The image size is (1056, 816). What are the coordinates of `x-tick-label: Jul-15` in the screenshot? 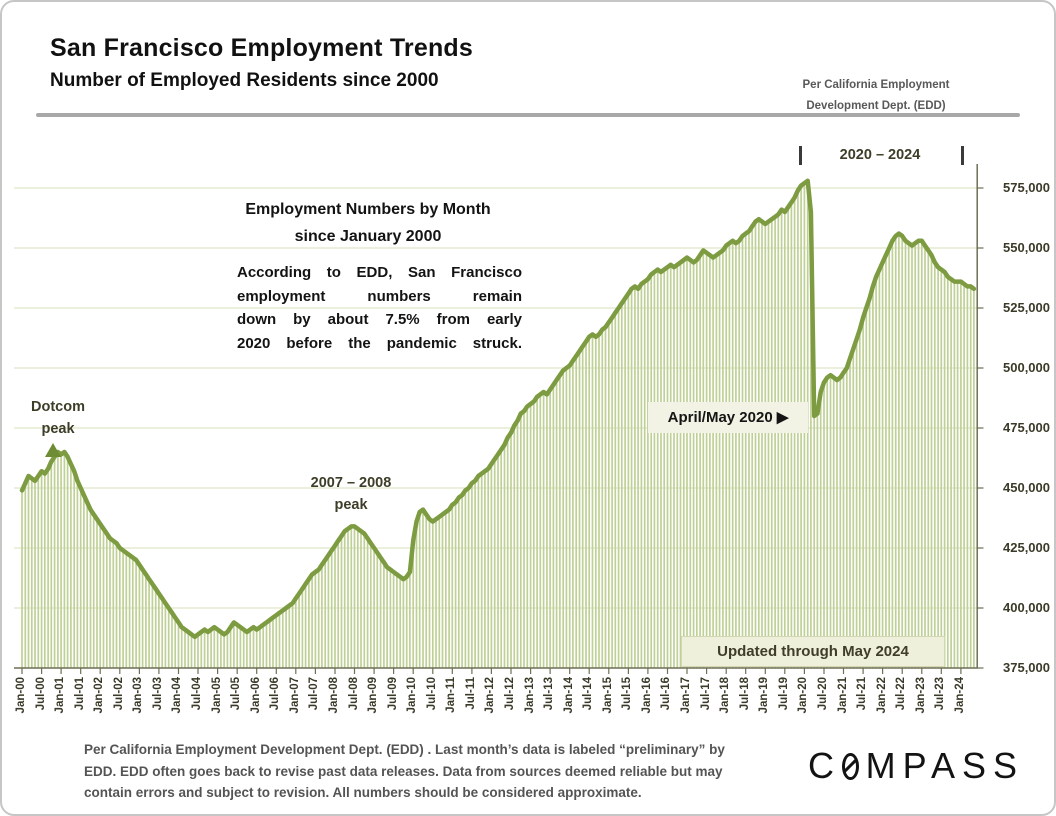 It's located at (627, 694).